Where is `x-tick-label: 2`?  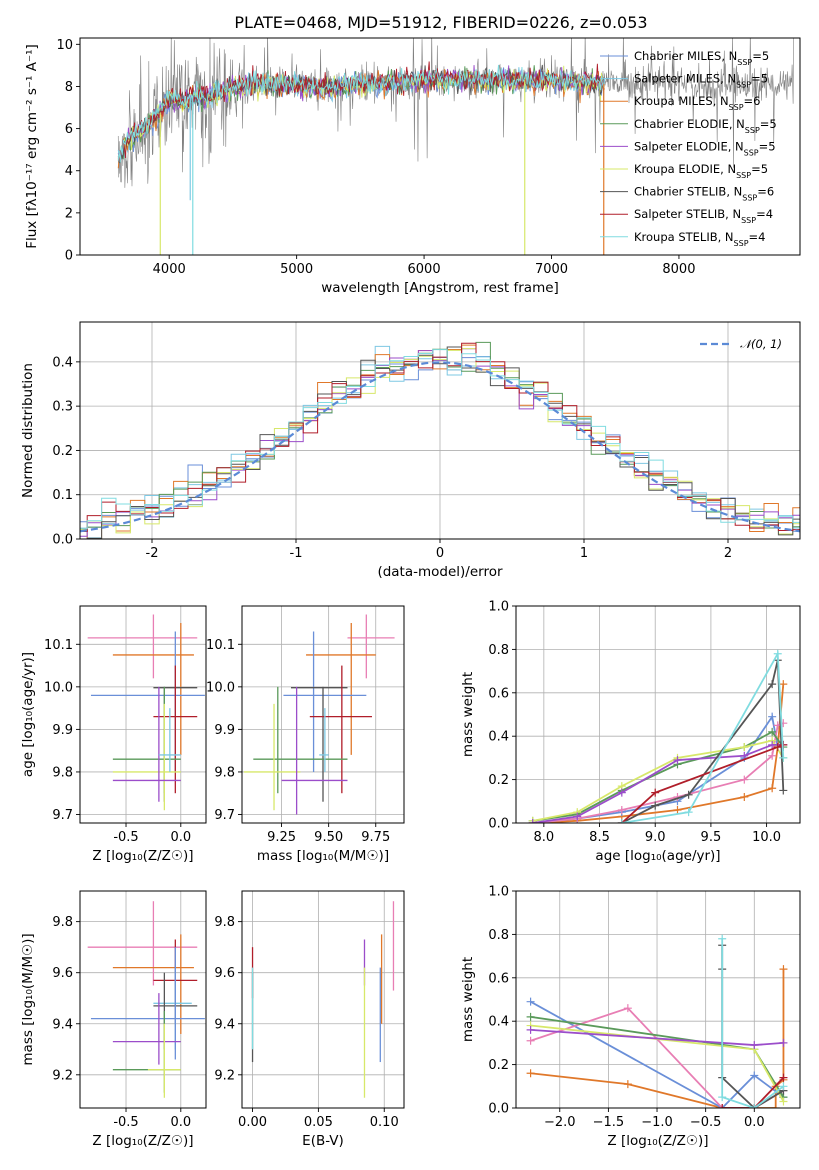 x-tick-label: 2 is located at coordinates (728, 553).